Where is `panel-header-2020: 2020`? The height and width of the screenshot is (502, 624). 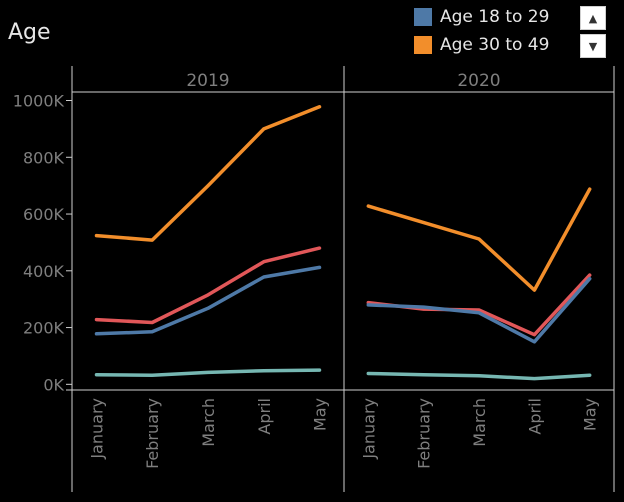
panel-header-2020: 2020 is located at coordinates (478, 81).